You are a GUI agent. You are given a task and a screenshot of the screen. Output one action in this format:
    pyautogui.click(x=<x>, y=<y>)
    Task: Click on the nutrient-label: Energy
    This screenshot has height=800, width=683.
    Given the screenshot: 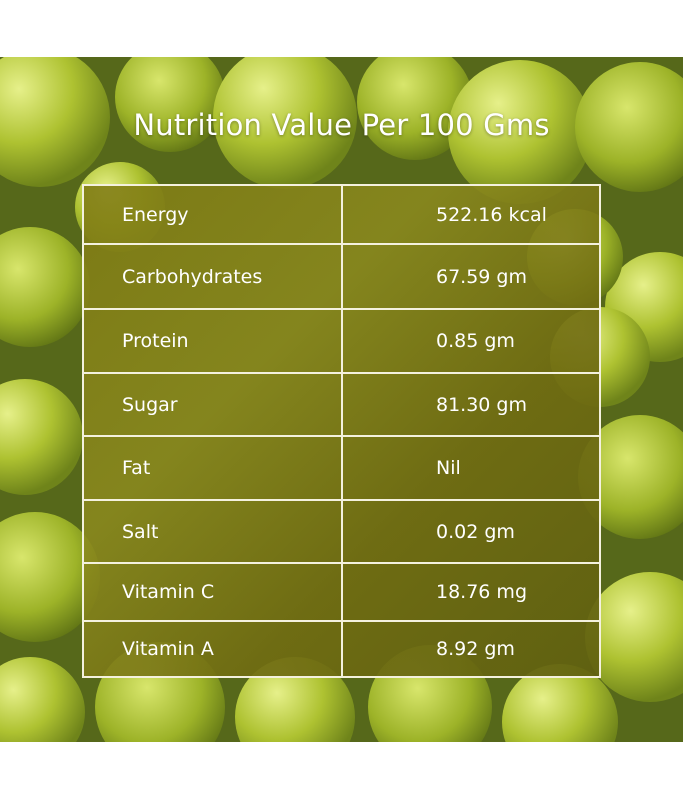 What is the action you would take?
    pyautogui.click(x=155, y=214)
    